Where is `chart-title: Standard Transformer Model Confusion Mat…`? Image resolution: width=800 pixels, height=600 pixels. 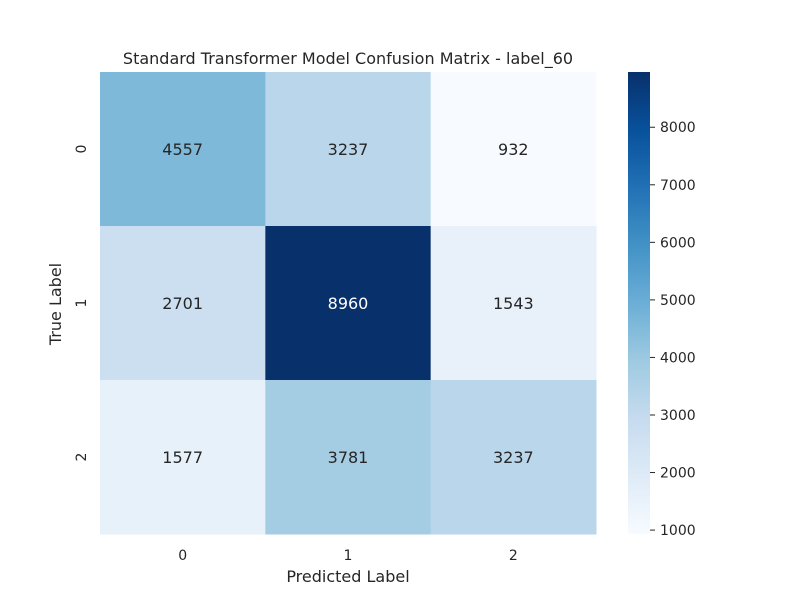 chart-title: Standard Transformer Model Confusion Mat… is located at coordinates (348, 59).